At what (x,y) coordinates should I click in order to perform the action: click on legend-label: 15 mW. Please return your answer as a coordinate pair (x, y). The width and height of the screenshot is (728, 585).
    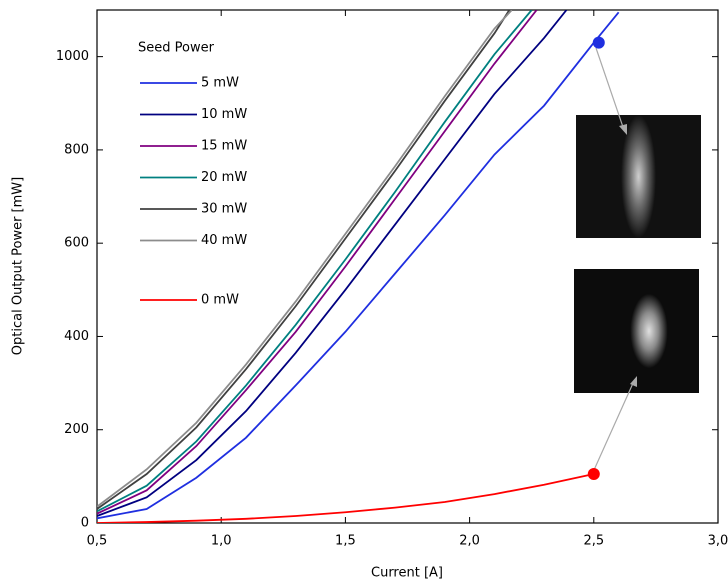
    Looking at the image, I should click on (224, 146).